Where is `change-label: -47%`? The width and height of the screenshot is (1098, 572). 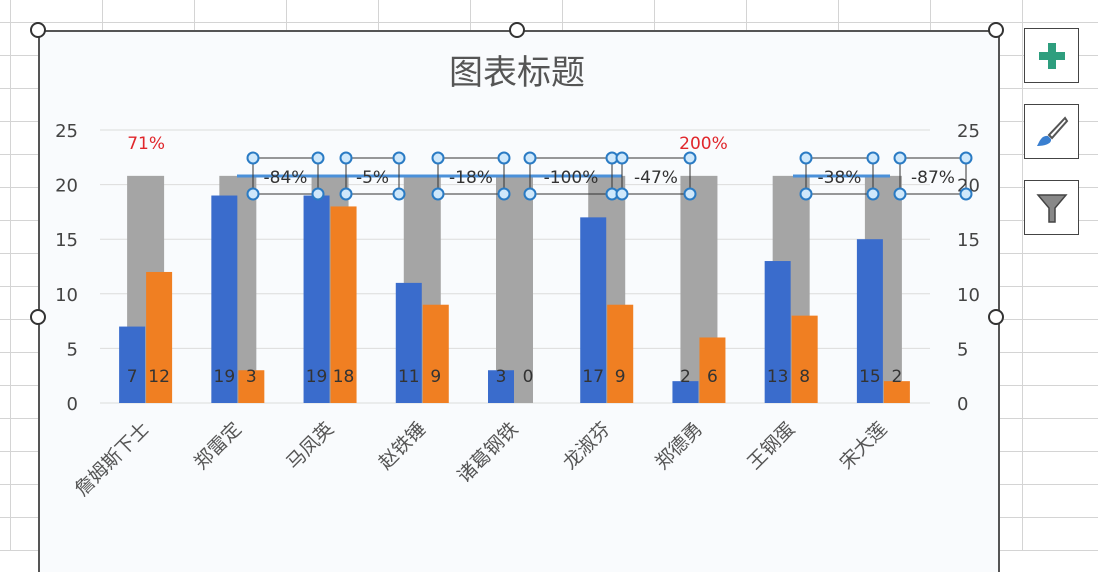 change-label: -47% is located at coordinates (656, 178).